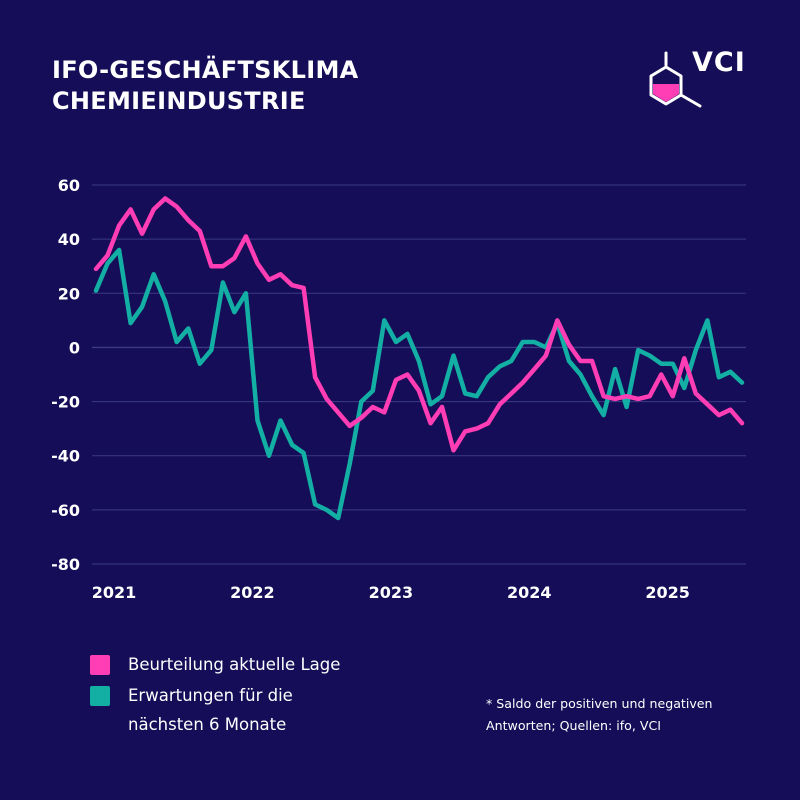 The height and width of the screenshot is (800, 800). I want to click on vci-logo-icon, so click(675, 79).